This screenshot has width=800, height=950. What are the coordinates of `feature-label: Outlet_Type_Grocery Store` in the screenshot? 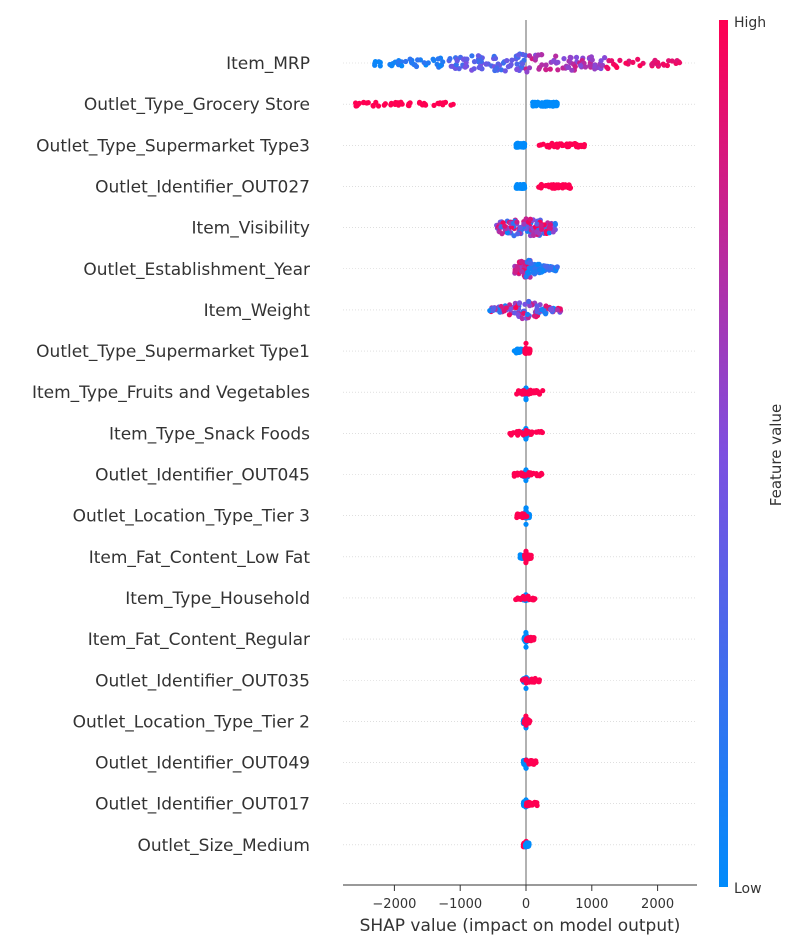 It's located at (197, 105).